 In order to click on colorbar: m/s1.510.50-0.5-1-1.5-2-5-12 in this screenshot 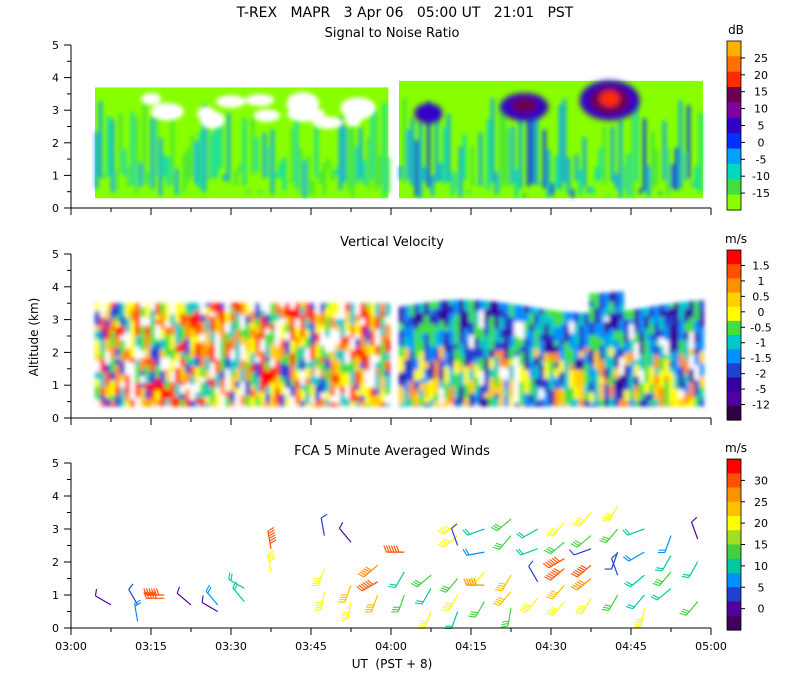, I will do `click(748, 326)`.